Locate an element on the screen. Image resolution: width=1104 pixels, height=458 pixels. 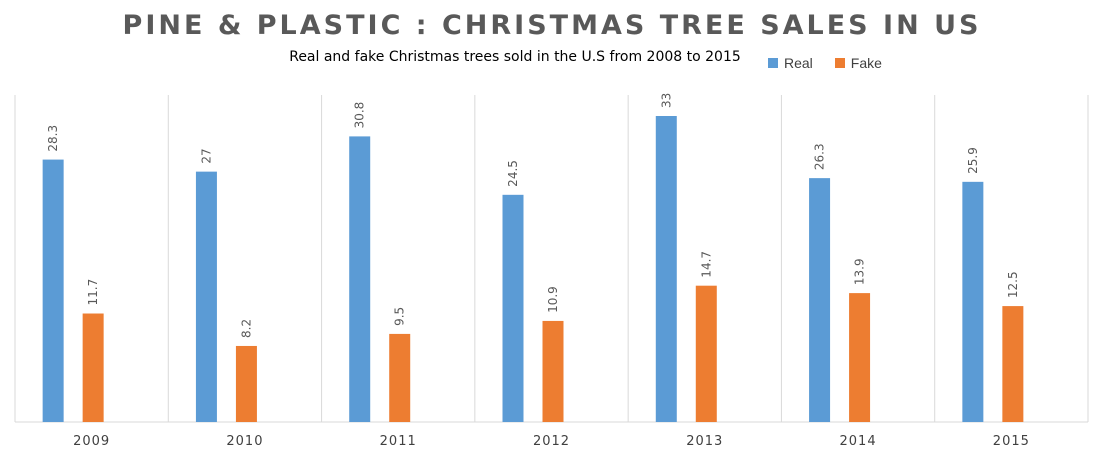
x-tick-label: 2009 is located at coordinates (91, 441).